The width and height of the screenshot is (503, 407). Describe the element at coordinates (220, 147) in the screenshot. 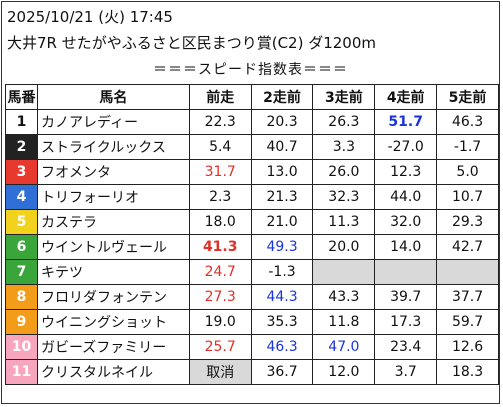

I see `speed-index-cell: 5.4` at that location.